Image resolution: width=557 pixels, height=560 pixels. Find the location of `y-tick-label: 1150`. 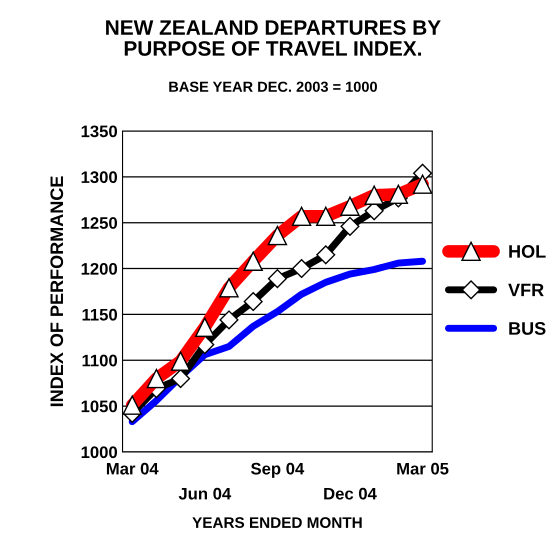

y-tick-label: 1150 is located at coordinates (99, 314).